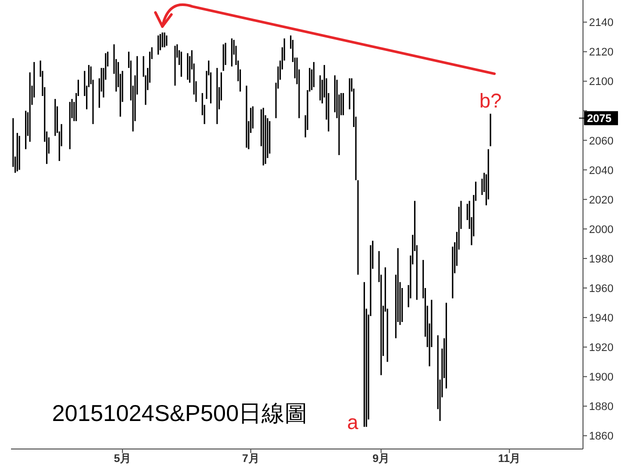  What do you see at coordinates (601, 200) in the screenshot?
I see `y-tick-label: 2020` at bounding box center [601, 200].